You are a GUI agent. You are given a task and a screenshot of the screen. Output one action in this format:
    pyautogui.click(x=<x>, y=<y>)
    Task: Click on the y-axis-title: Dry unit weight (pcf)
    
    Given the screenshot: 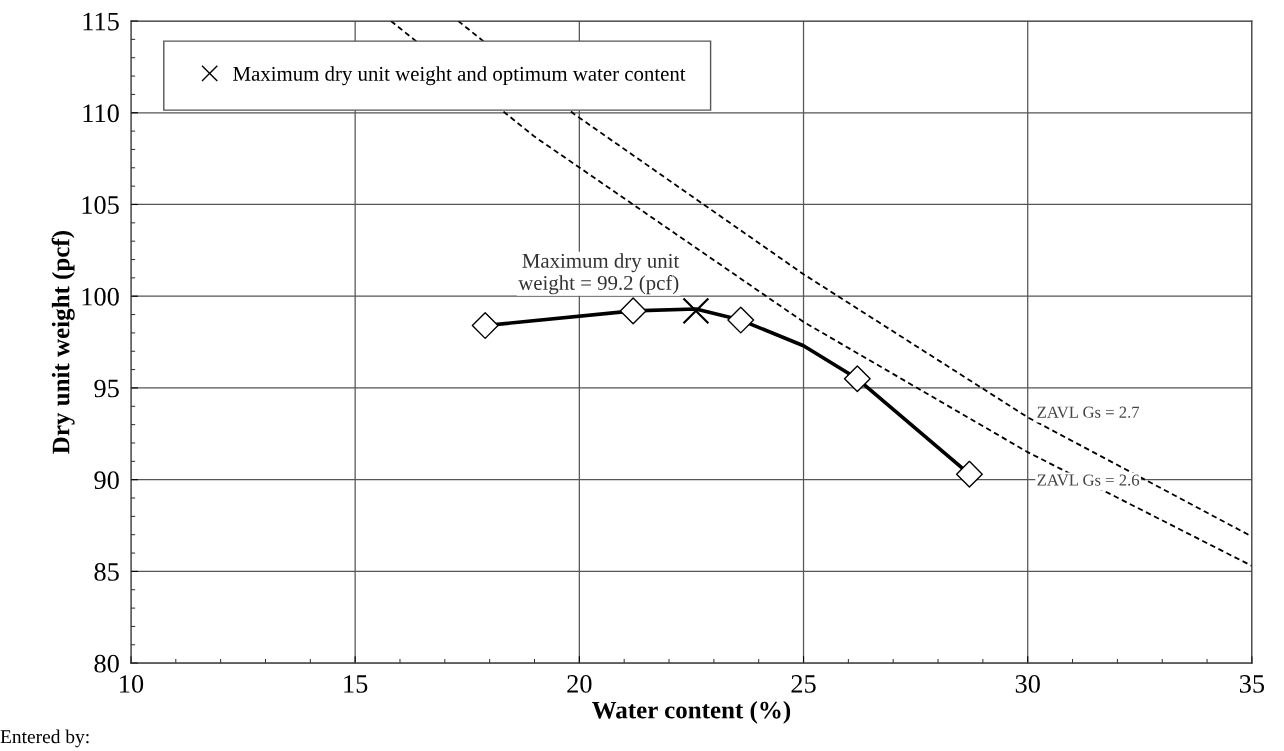 What is the action you would take?
    pyautogui.click(x=63, y=342)
    